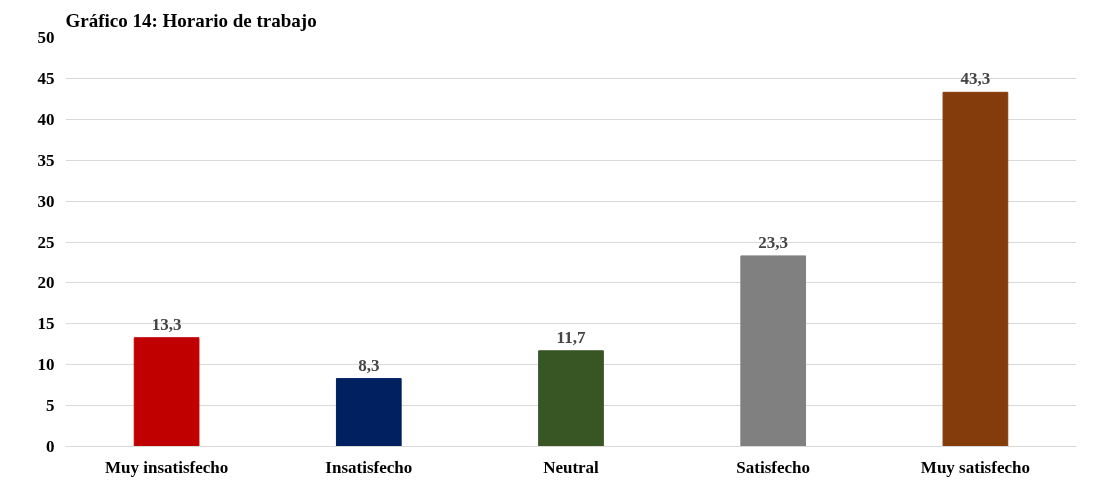 The width and height of the screenshot is (1101, 486). Describe the element at coordinates (773, 467) in the screenshot. I see `x-tick-label: Satisfecho` at that location.